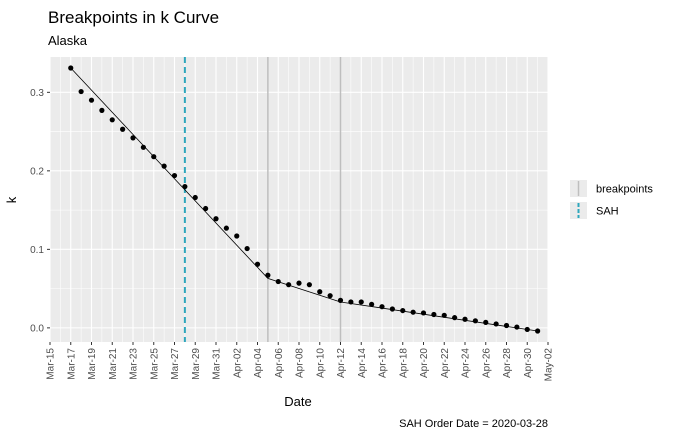 Image resolution: width=681 pixels, height=435 pixels. I want to click on x-tick-label: Apr-22, so click(445, 363).